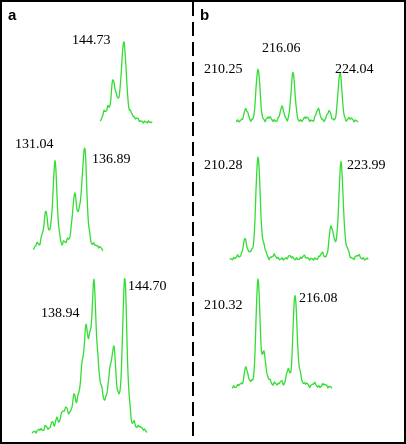 The image size is (406, 444). I want to click on spectrum-b3: 210.32 216.08, so click(271, 333).